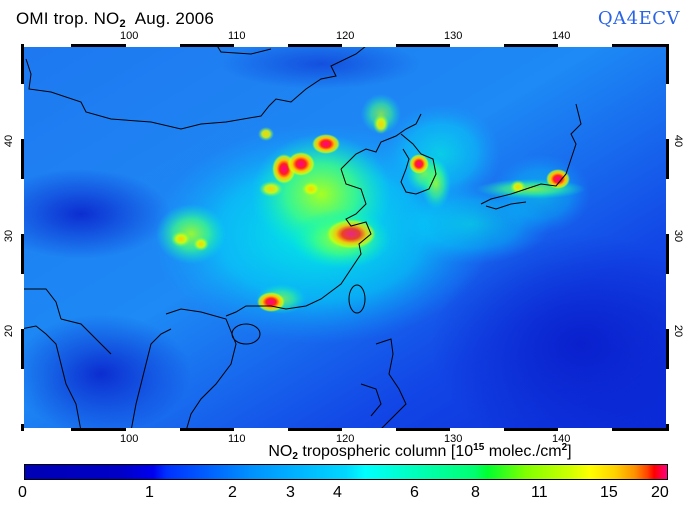 This screenshot has width=692, height=507. What do you see at coordinates (149, 492) in the screenshot?
I see `colorbar-tick: 1` at bounding box center [149, 492].